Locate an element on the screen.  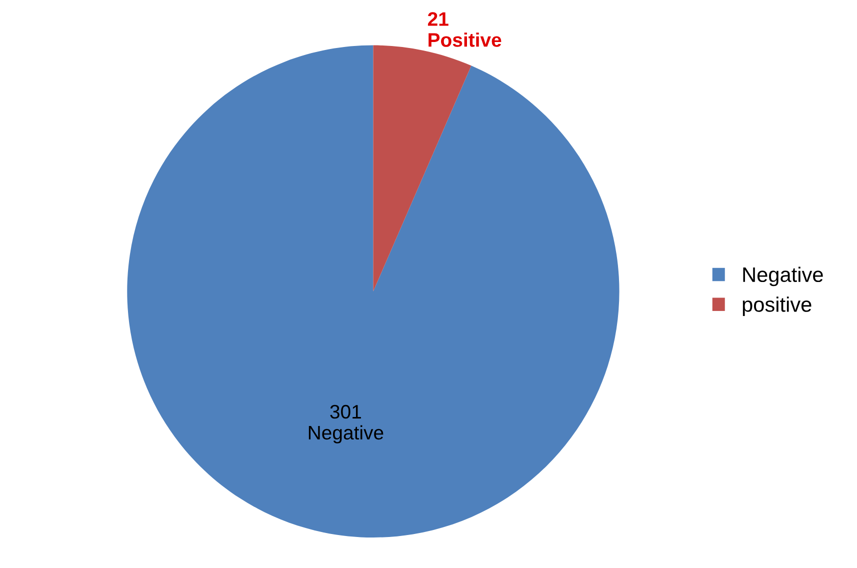
legend-label: Negative is located at coordinates (783, 276).